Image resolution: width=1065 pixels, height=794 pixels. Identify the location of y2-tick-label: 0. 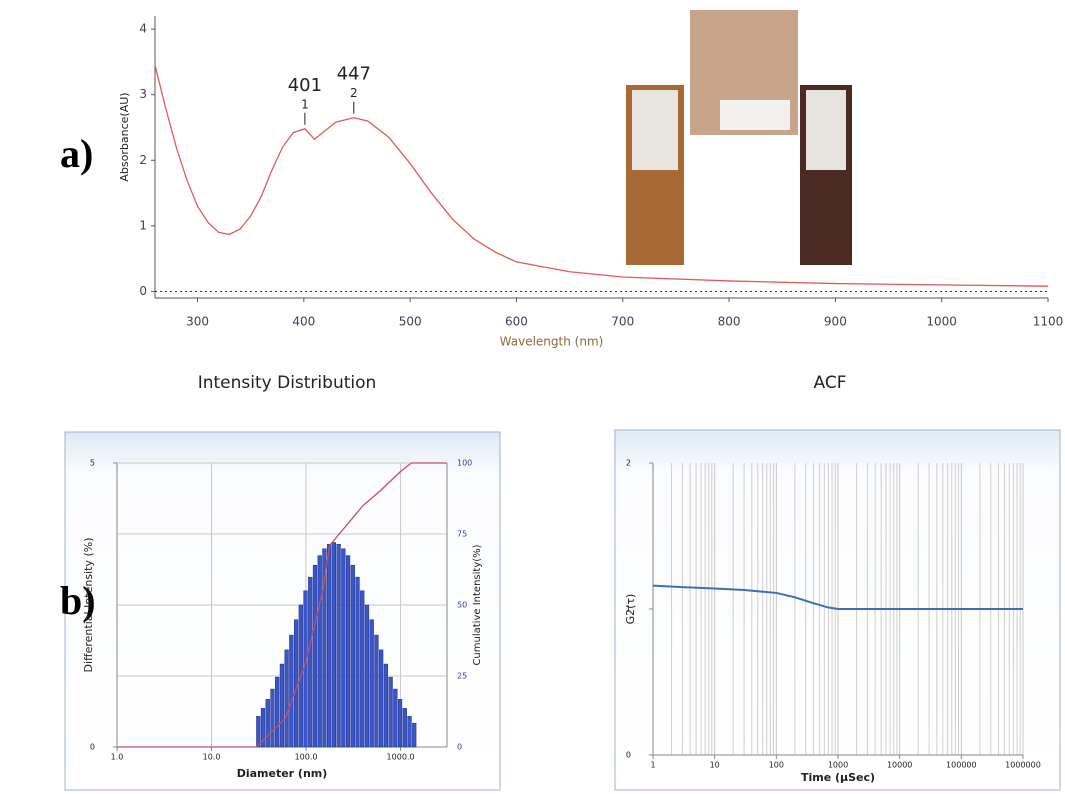
(459, 747).